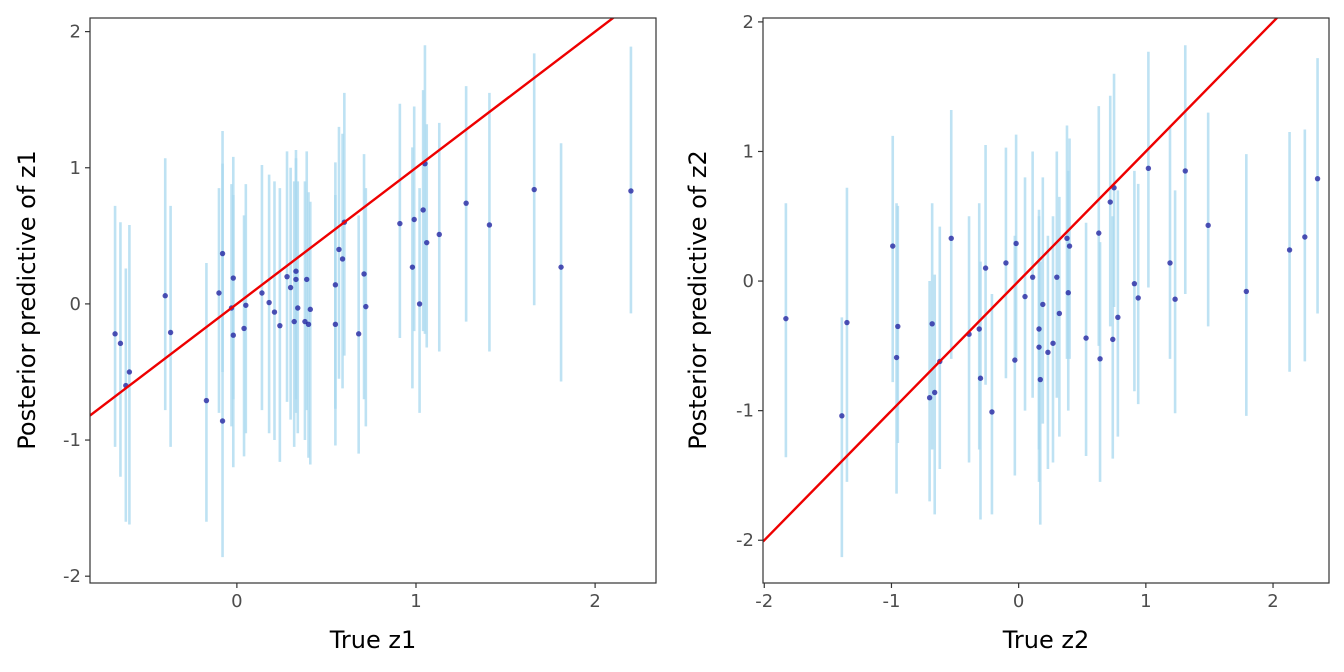 Image resolution: width=1344 pixels, height=672 pixels. I want to click on y-axis-title-z1: Posterior predictive of z1, so click(27, 299).